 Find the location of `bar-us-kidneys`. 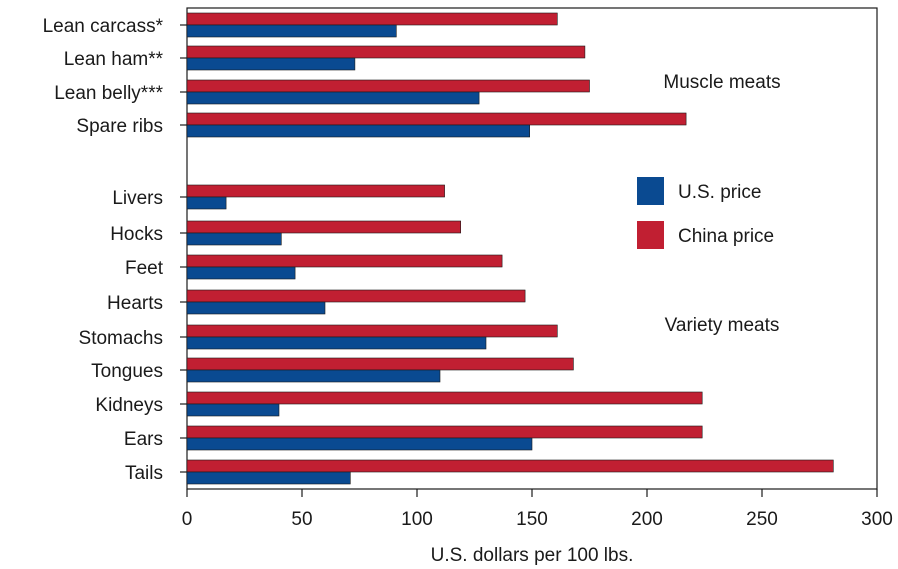

bar-us-kidneys is located at coordinates (233, 410).